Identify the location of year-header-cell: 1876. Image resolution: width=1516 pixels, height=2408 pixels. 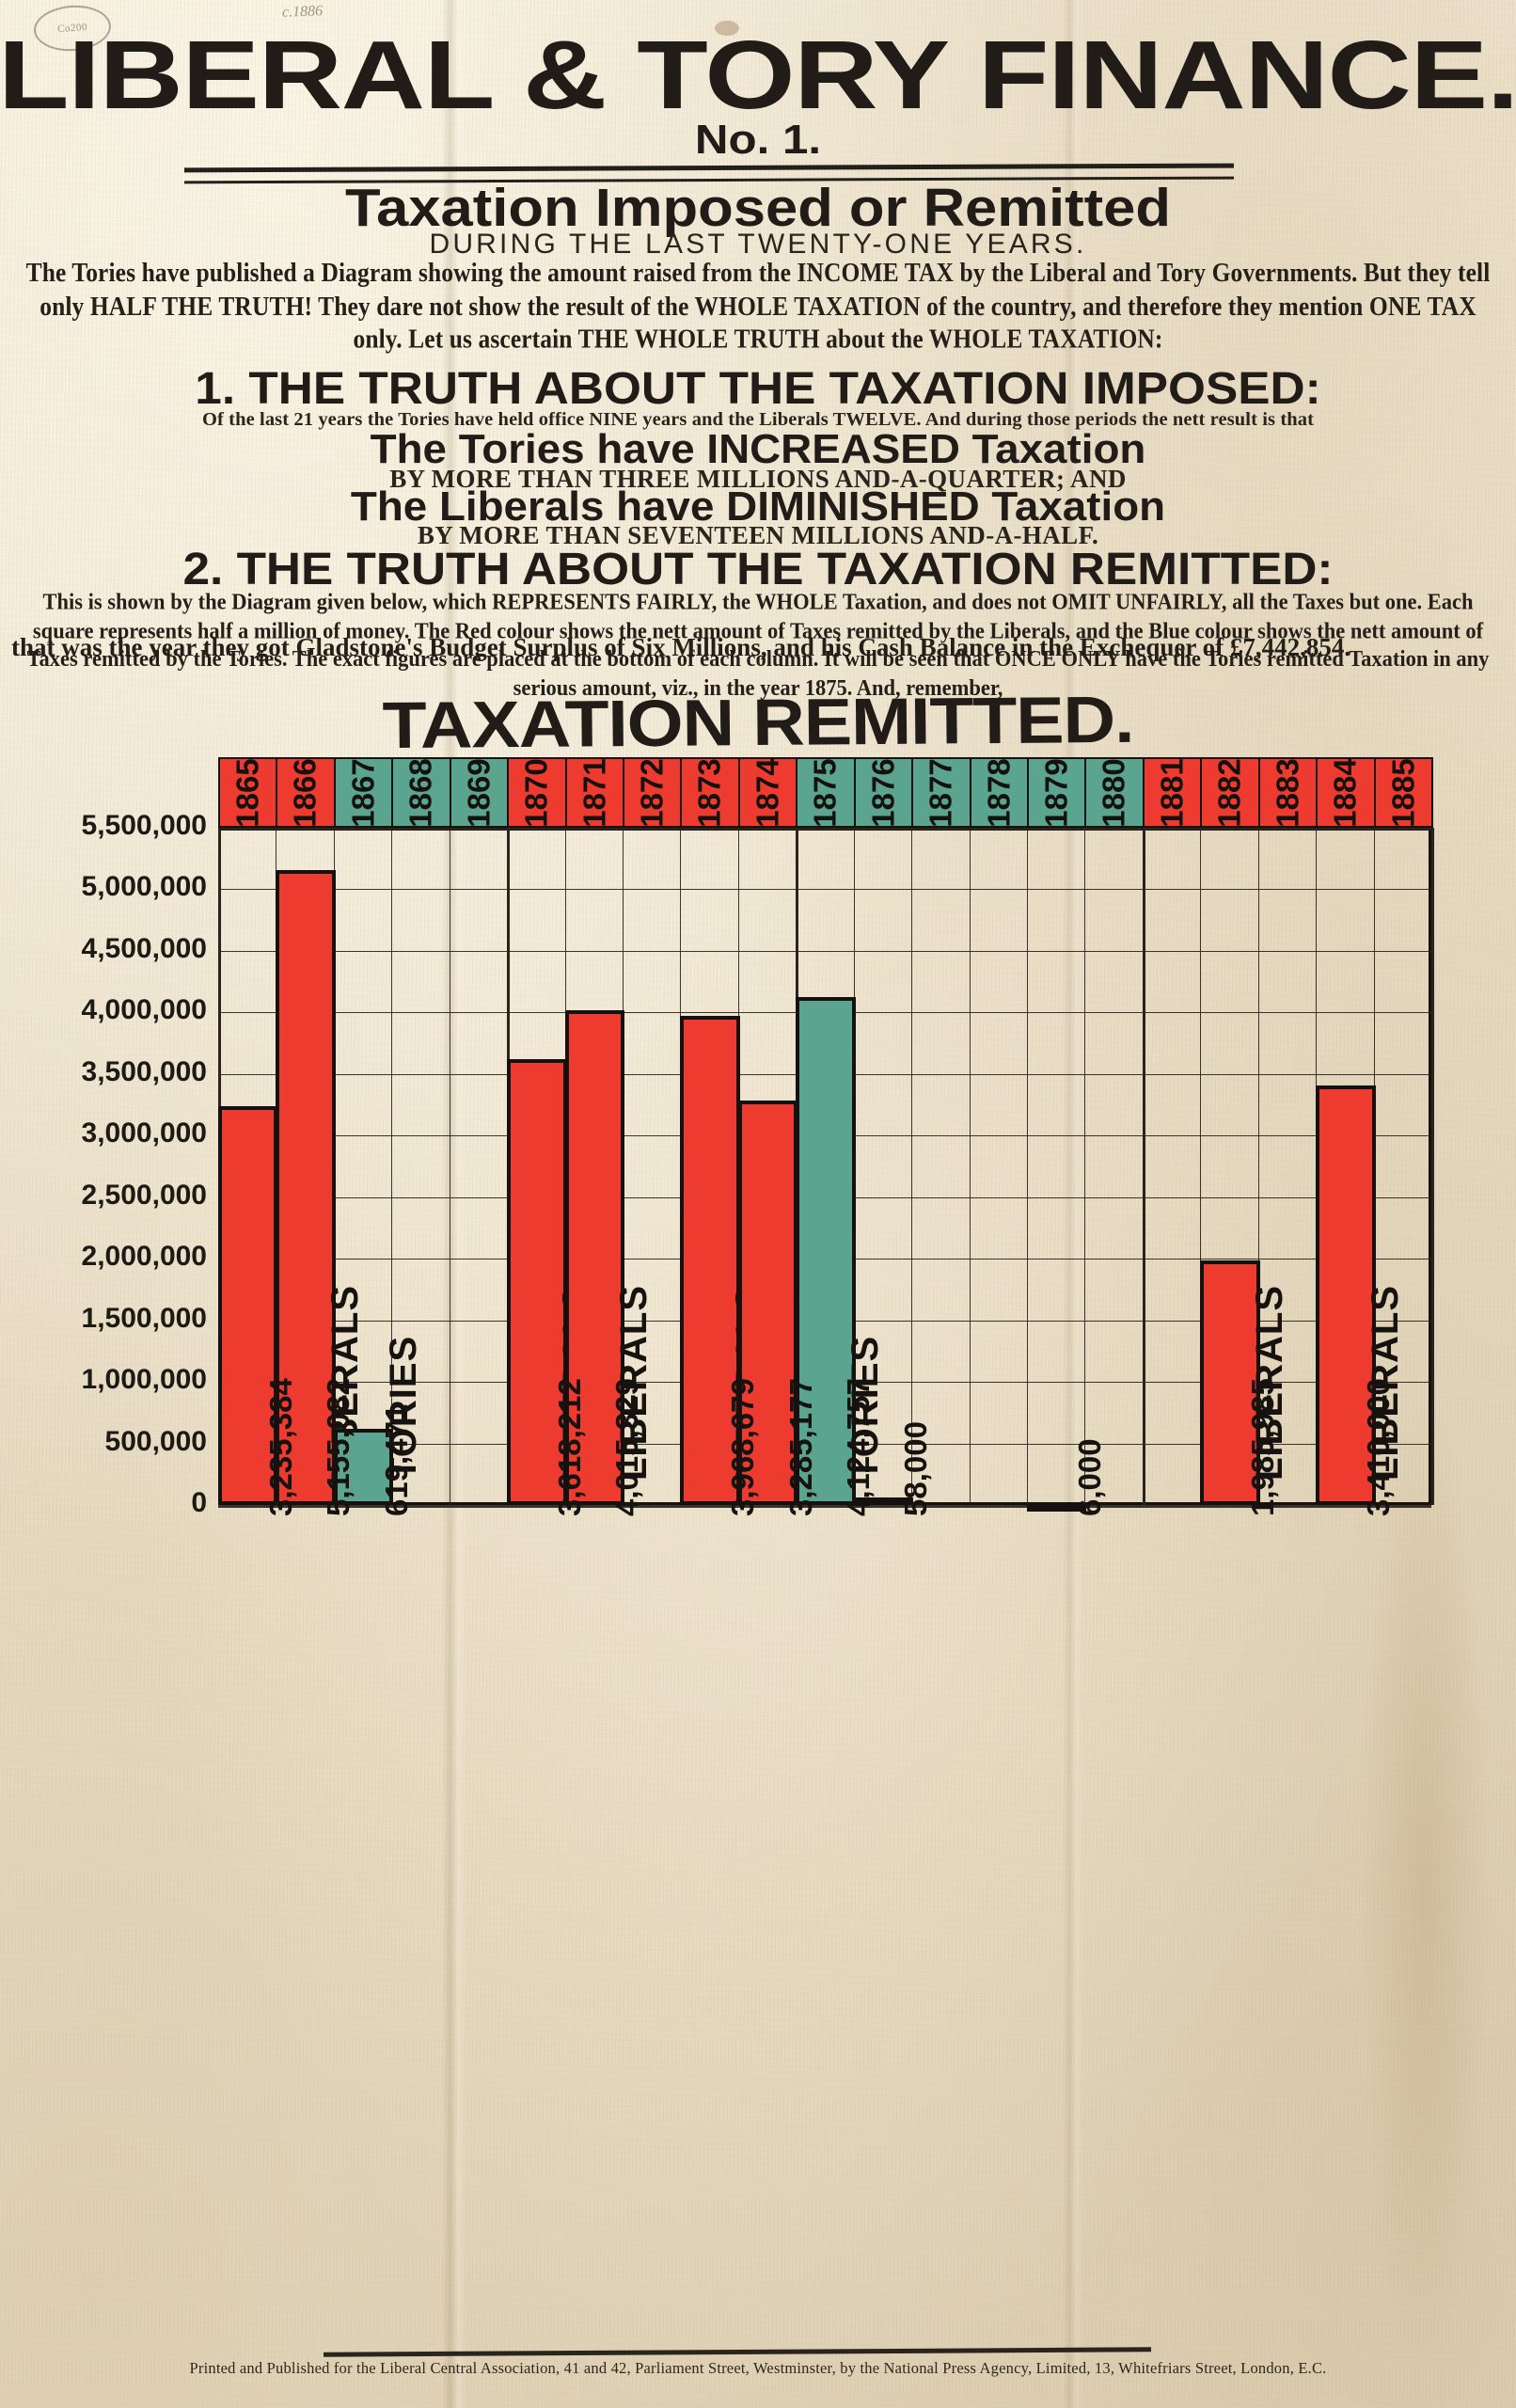
(883, 793).